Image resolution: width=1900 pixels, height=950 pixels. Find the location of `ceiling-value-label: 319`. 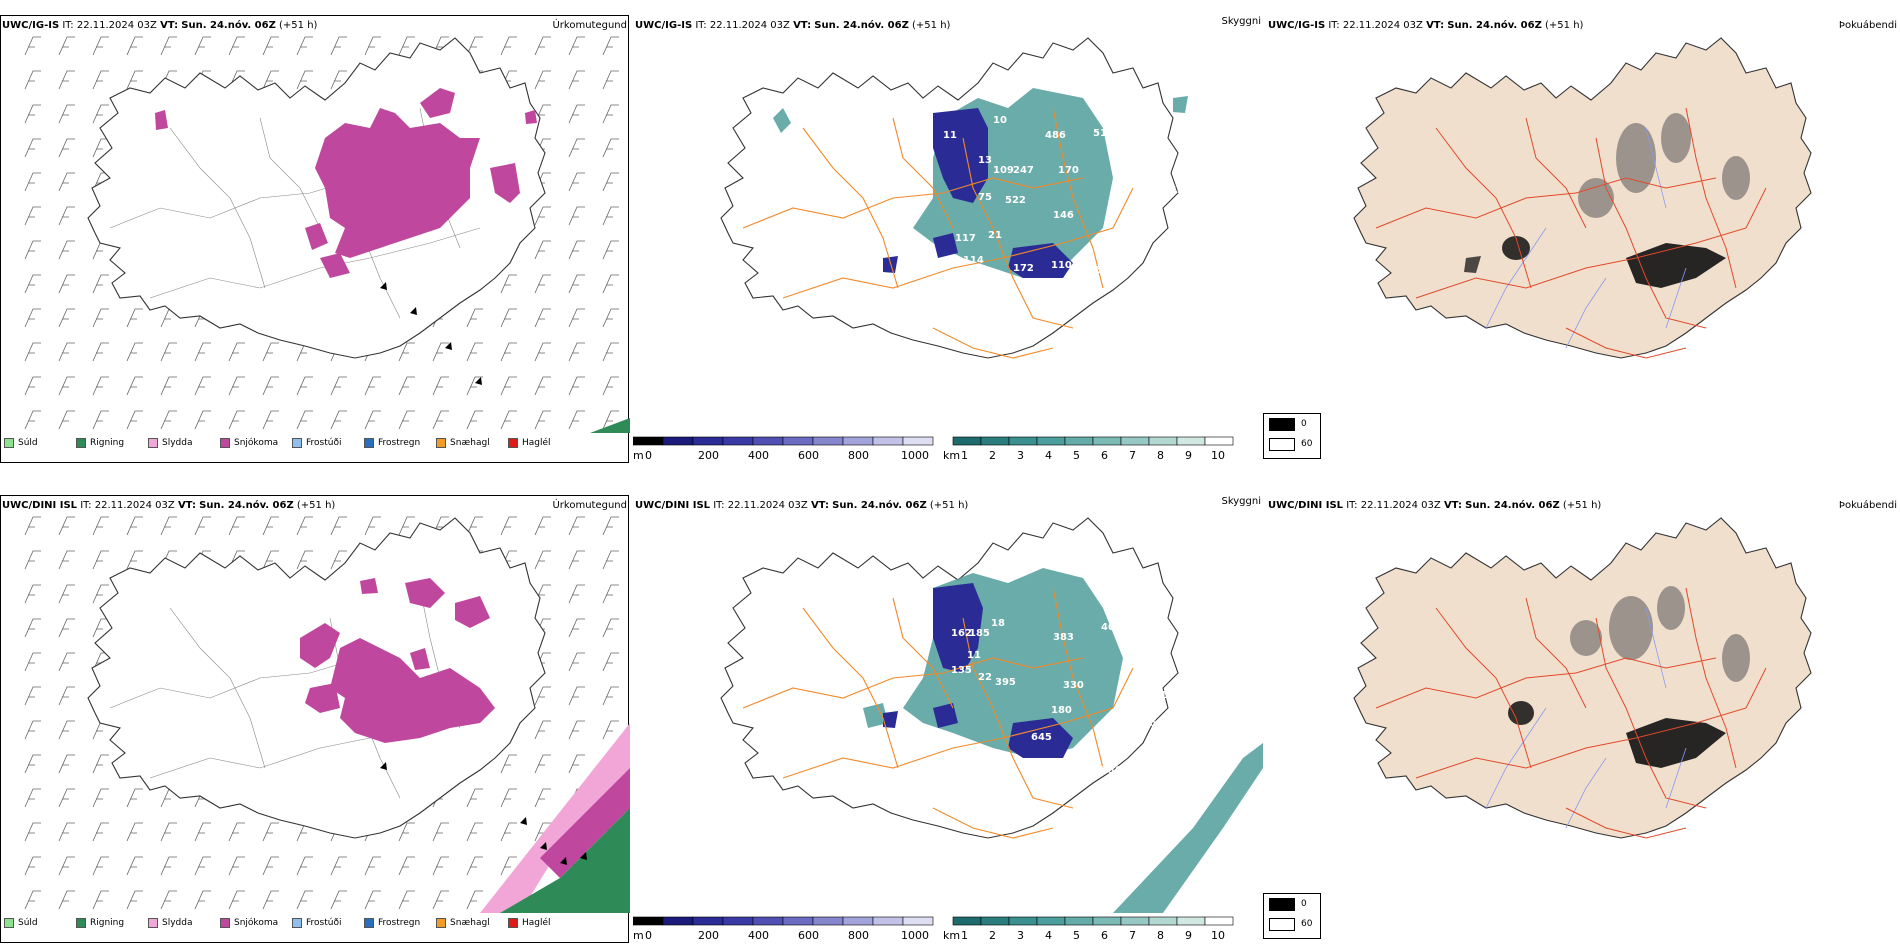

ceiling-value-label: 319 is located at coordinates (1163, 695).